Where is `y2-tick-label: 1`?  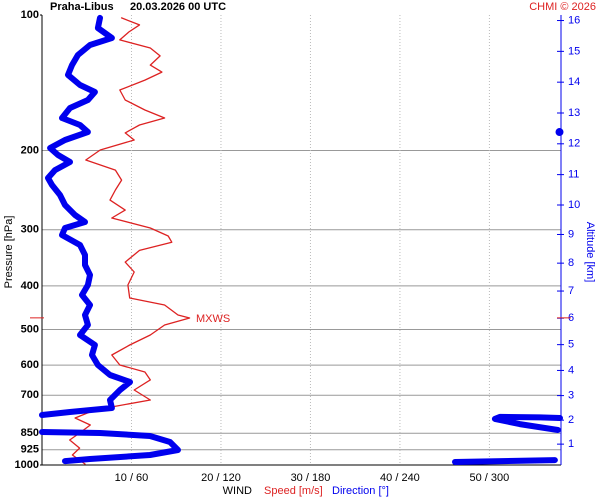 y2-tick-label: 1 is located at coordinates (571, 444).